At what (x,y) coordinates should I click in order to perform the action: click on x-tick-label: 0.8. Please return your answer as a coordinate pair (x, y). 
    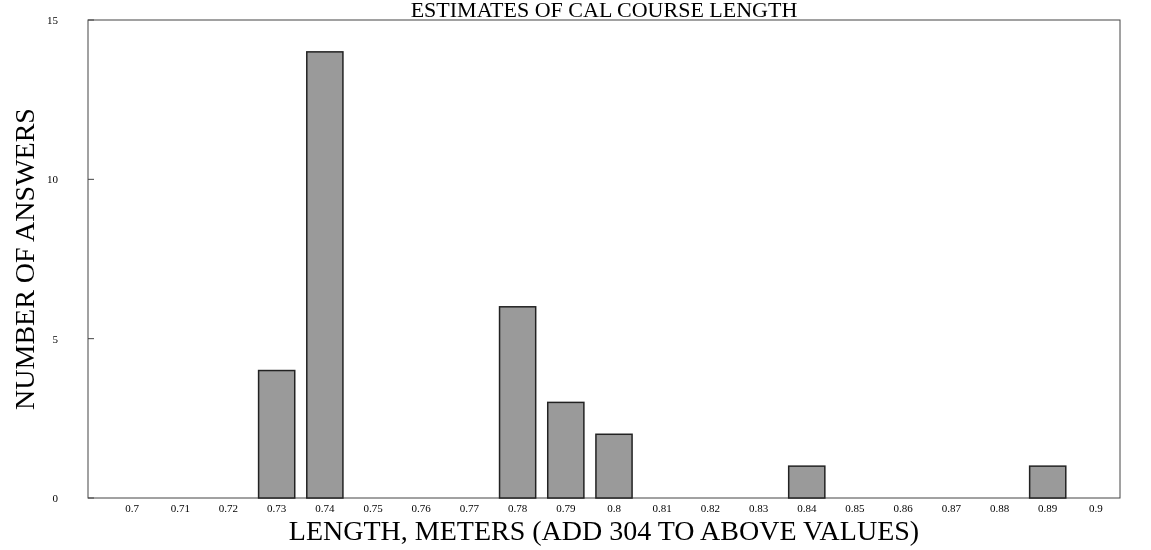
    Looking at the image, I should click on (614, 508).